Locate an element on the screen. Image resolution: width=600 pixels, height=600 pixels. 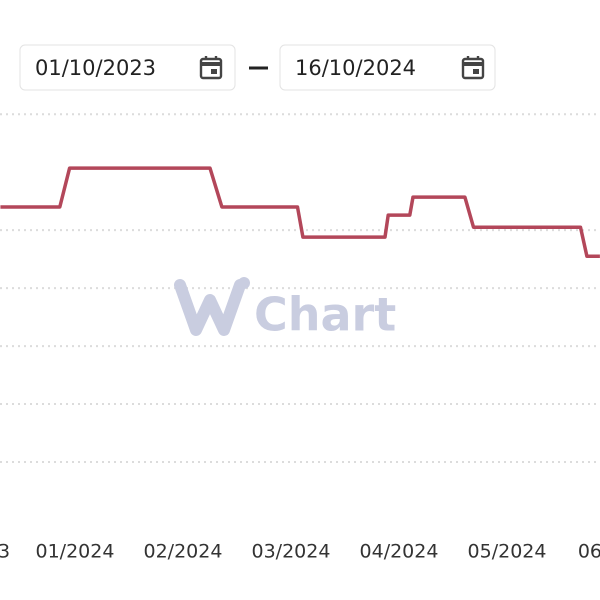
x-tick-label: 05/2024 is located at coordinates (507, 552).